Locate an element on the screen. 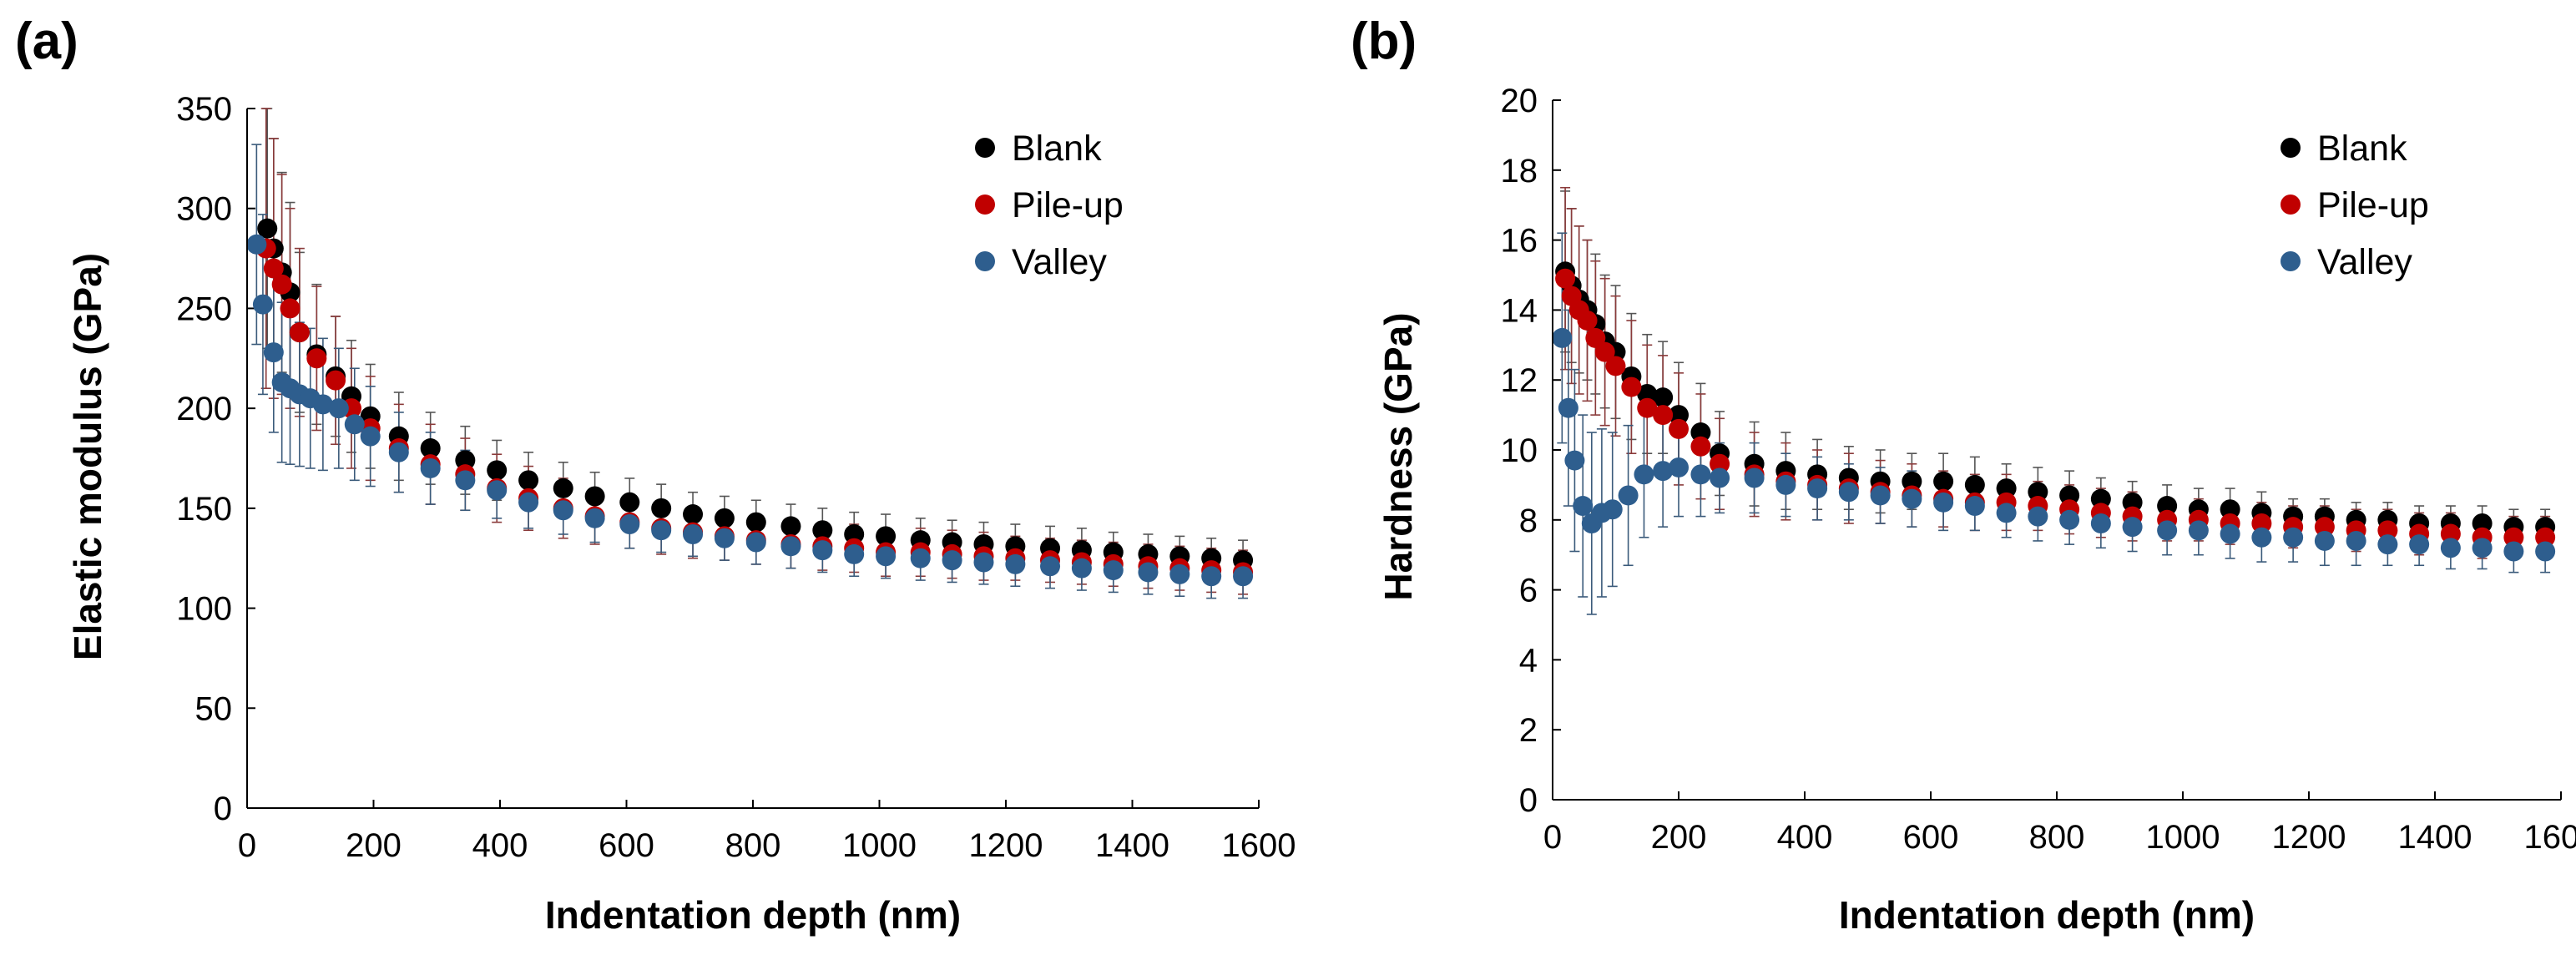 Image resolution: width=2576 pixels, height=955 pixels. legend-marker-blank is located at coordinates (2291, 148).